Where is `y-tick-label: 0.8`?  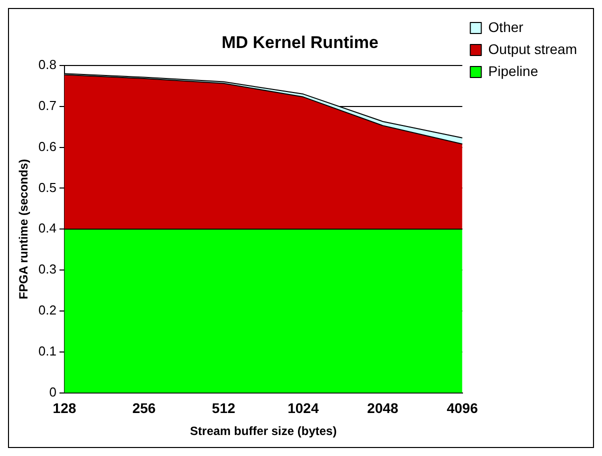
y-tick-label: 0.8 is located at coordinates (47, 64).